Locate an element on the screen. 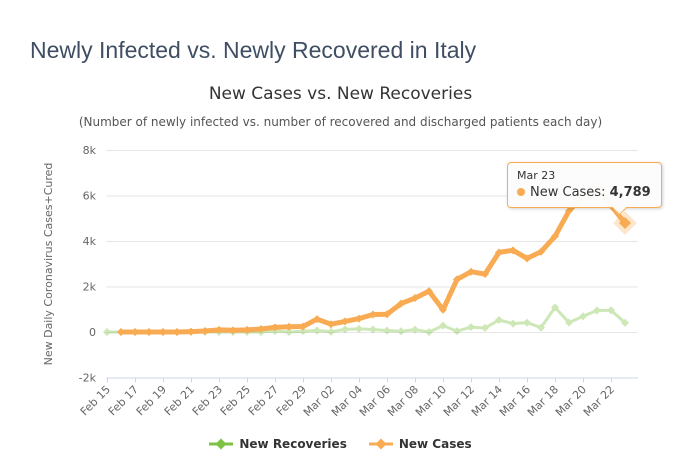 Image resolution: width=681 pixels, height=472 pixels. cases-legend-marker-icon is located at coordinates (380, 444).